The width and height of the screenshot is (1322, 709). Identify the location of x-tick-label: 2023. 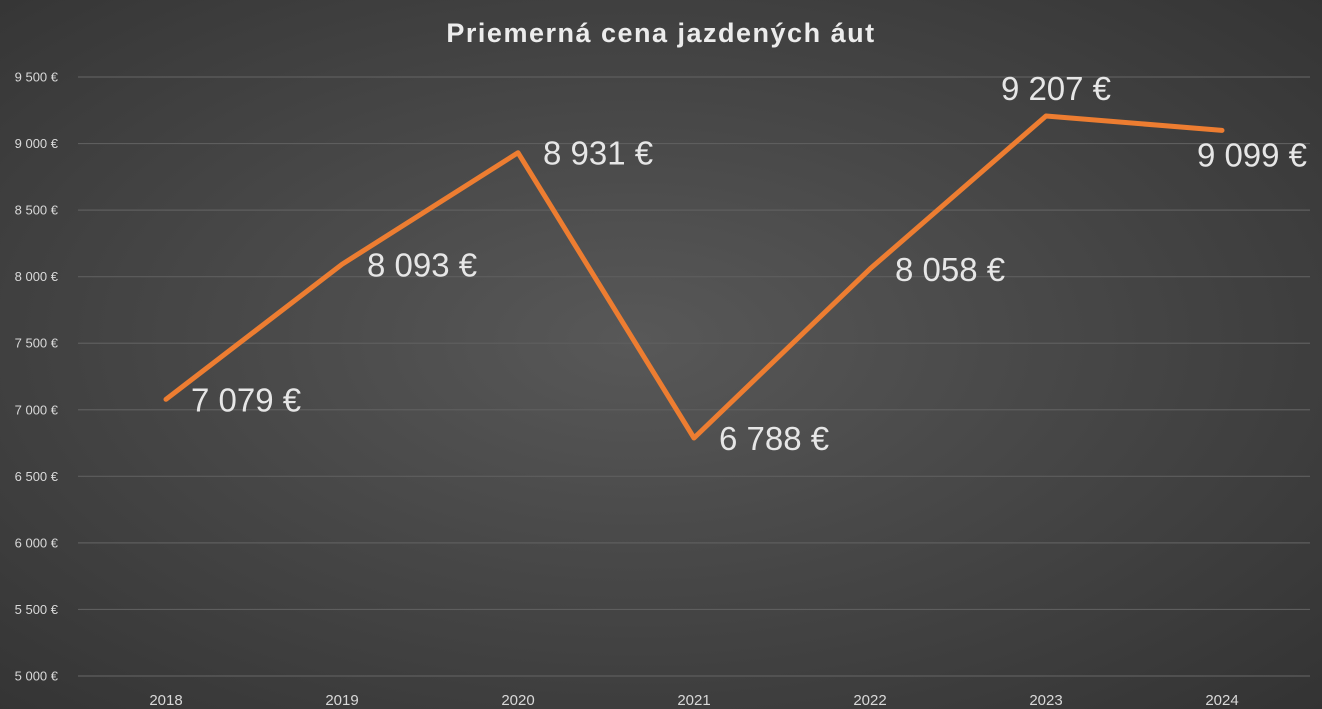
(1045, 700).